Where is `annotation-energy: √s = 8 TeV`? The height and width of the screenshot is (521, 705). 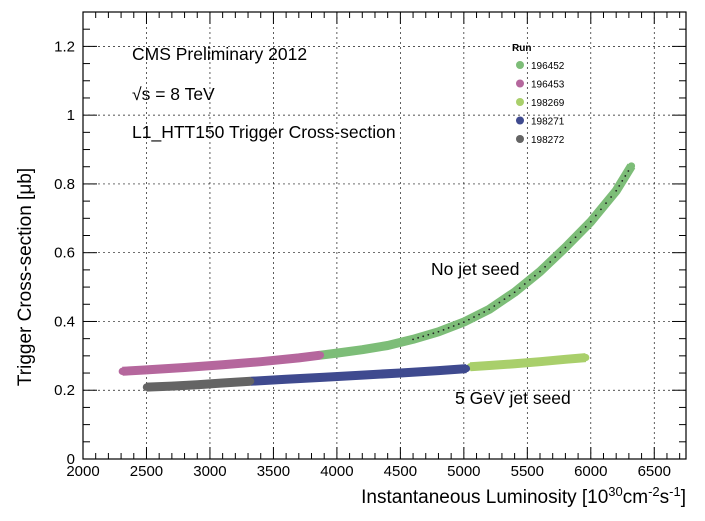
annotation-energy: √s = 8 TeV is located at coordinates (173, 94).